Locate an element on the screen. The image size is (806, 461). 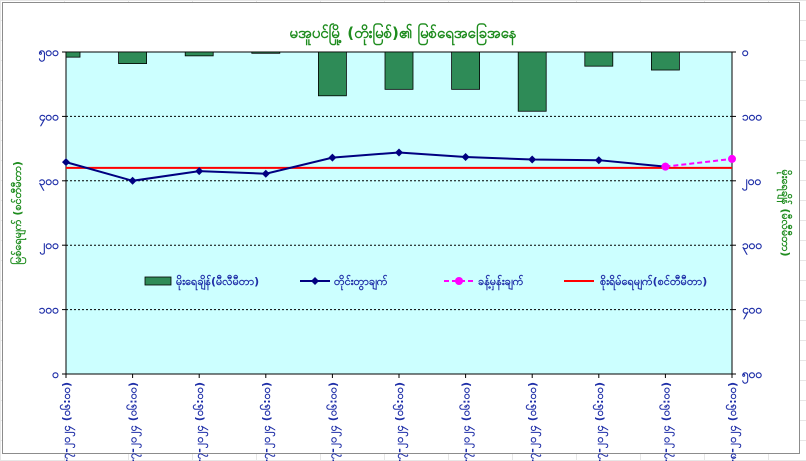
legend-swatch-rainfall is located at coordinates (158, 281).